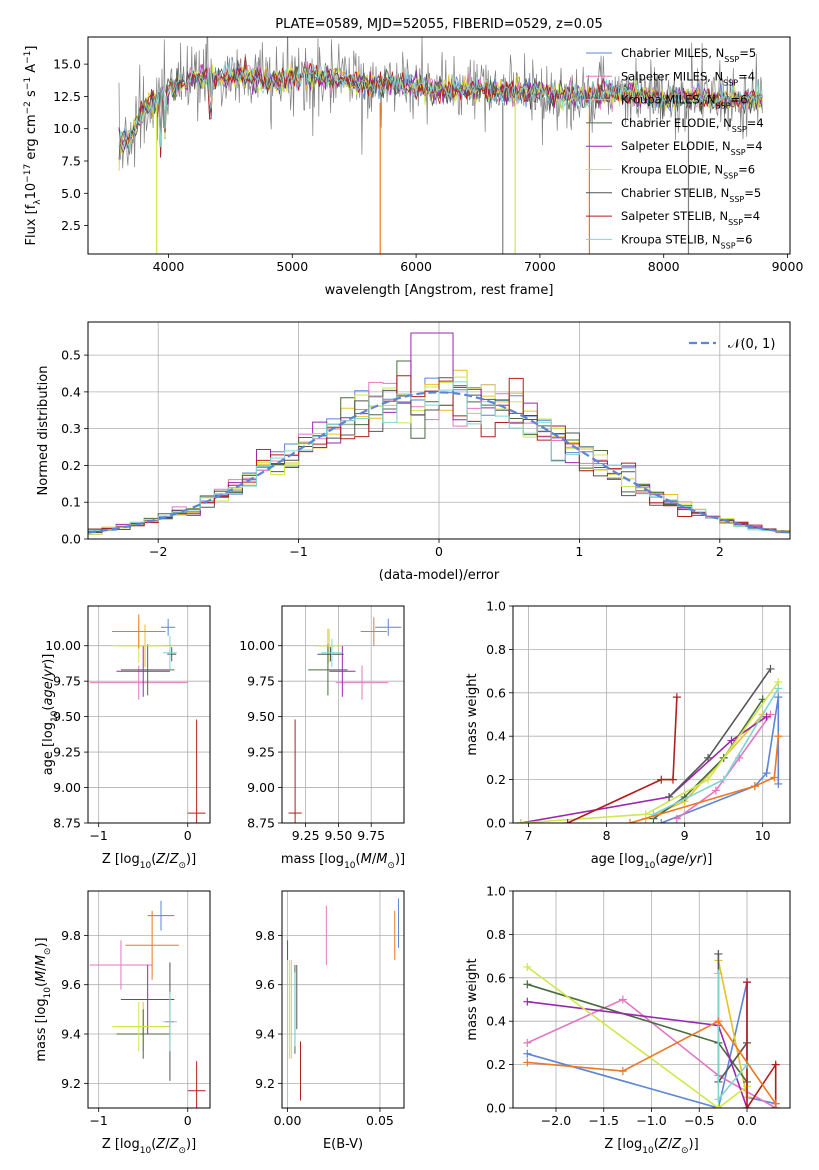  I want to click on x-tick-label: −1, so click(98, 835).